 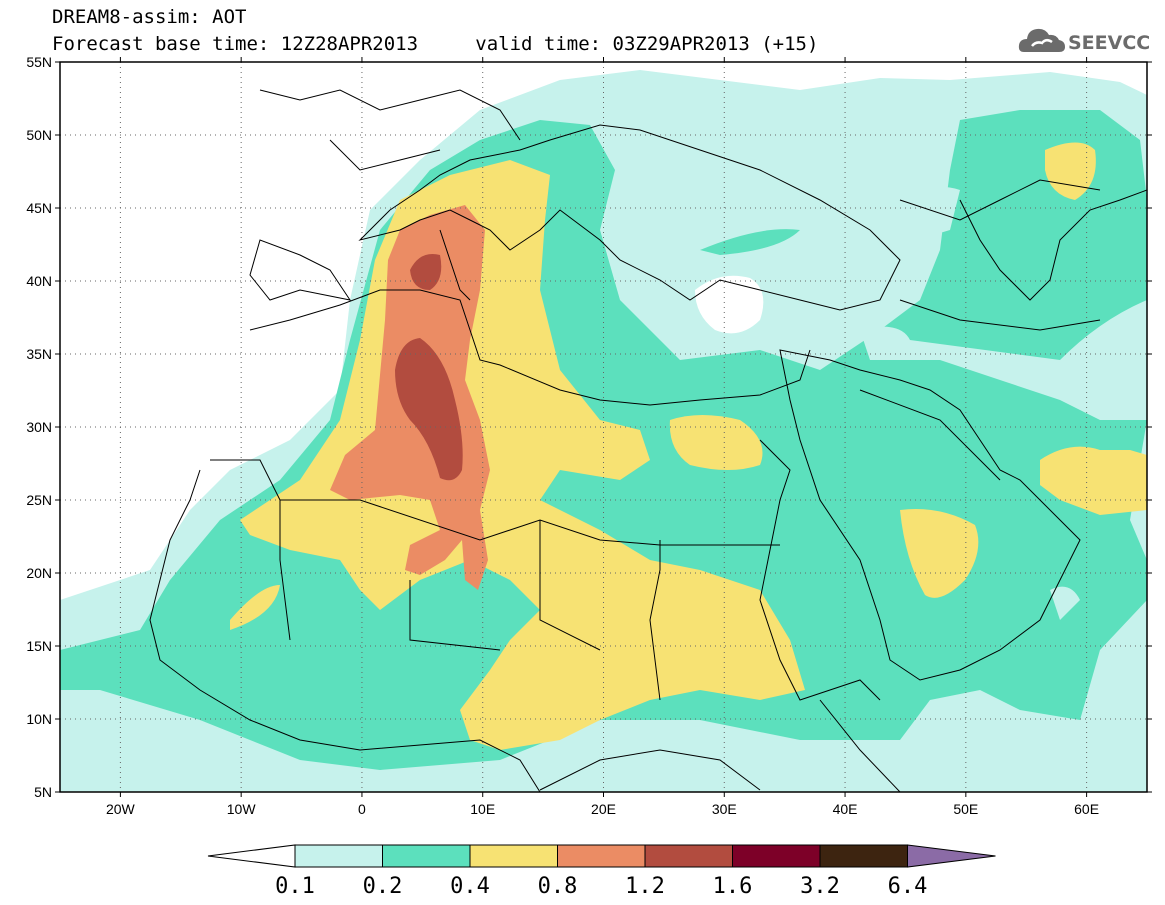 I want to click on lat-tick-label: 50N, so click(x=39, y=135).